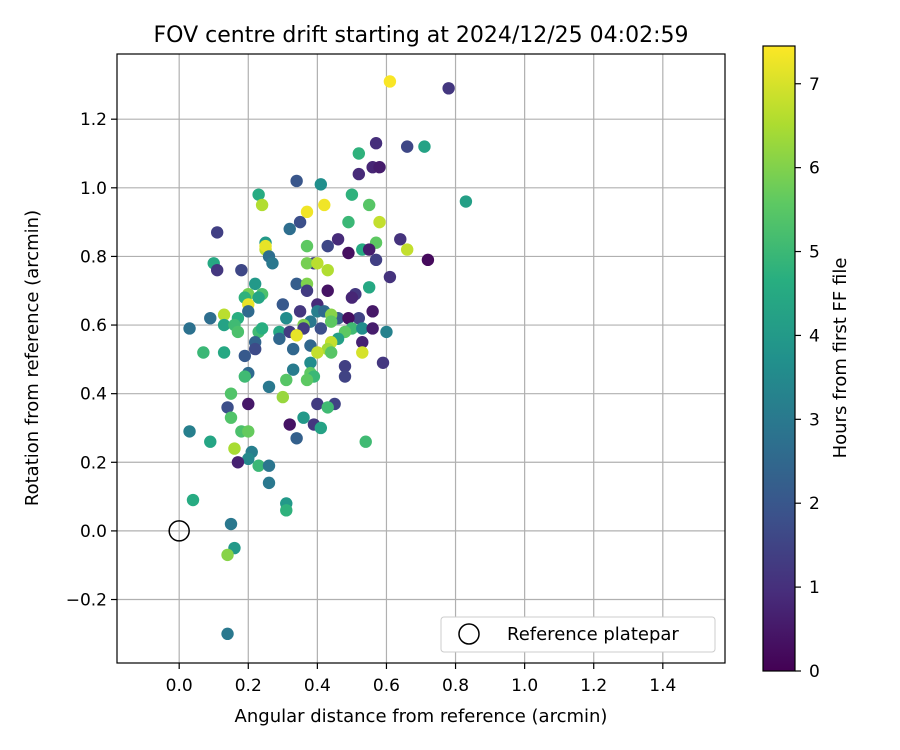  I want to click on x-tick-label: 1.2, so click(593, 686).